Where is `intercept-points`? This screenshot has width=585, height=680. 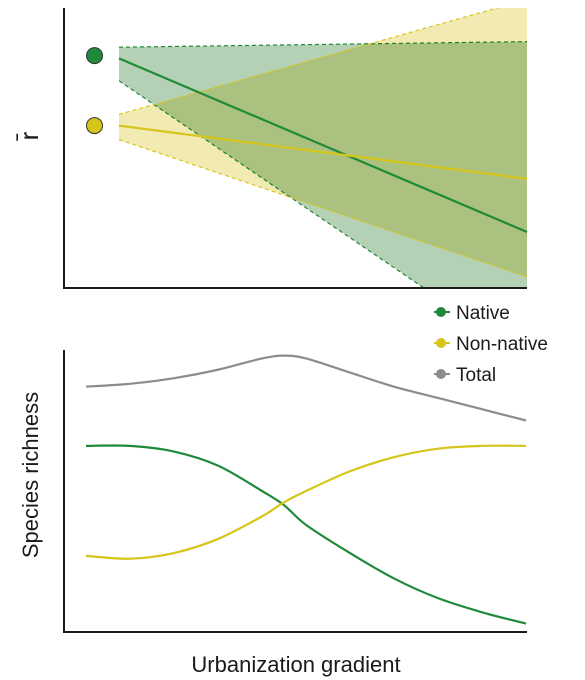
intercept-points is located at coordinates (95, 91).